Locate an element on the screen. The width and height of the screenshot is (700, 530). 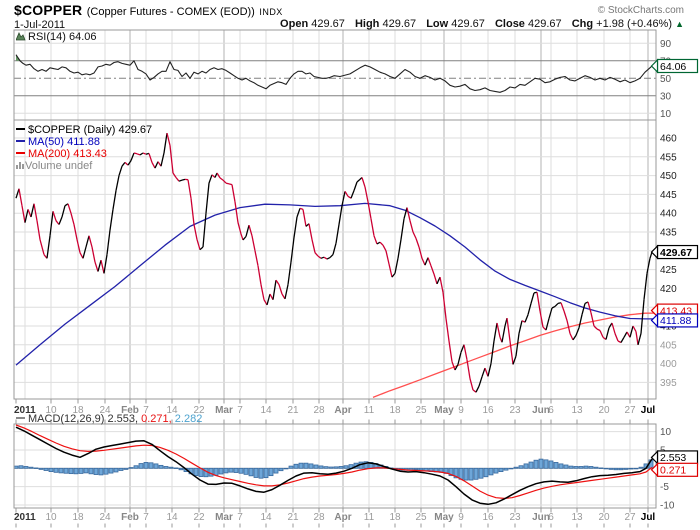
macd-legend-histogram: 2.282 is located at coordinates (188, 419).